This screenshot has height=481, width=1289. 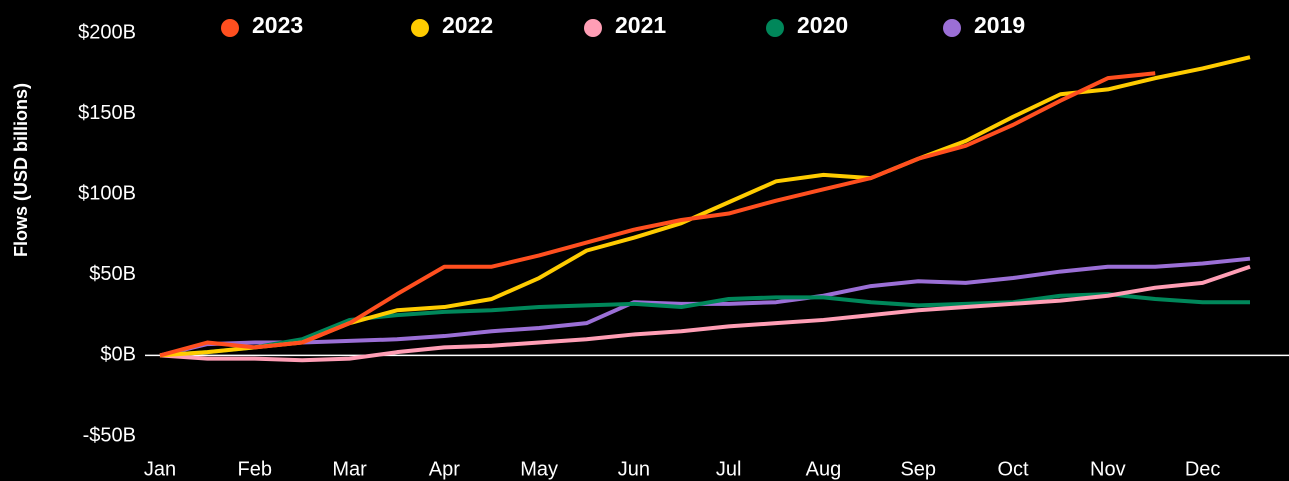 I want to click on y-axis-label: Flows (USD billions), so click(x=21, y=170).